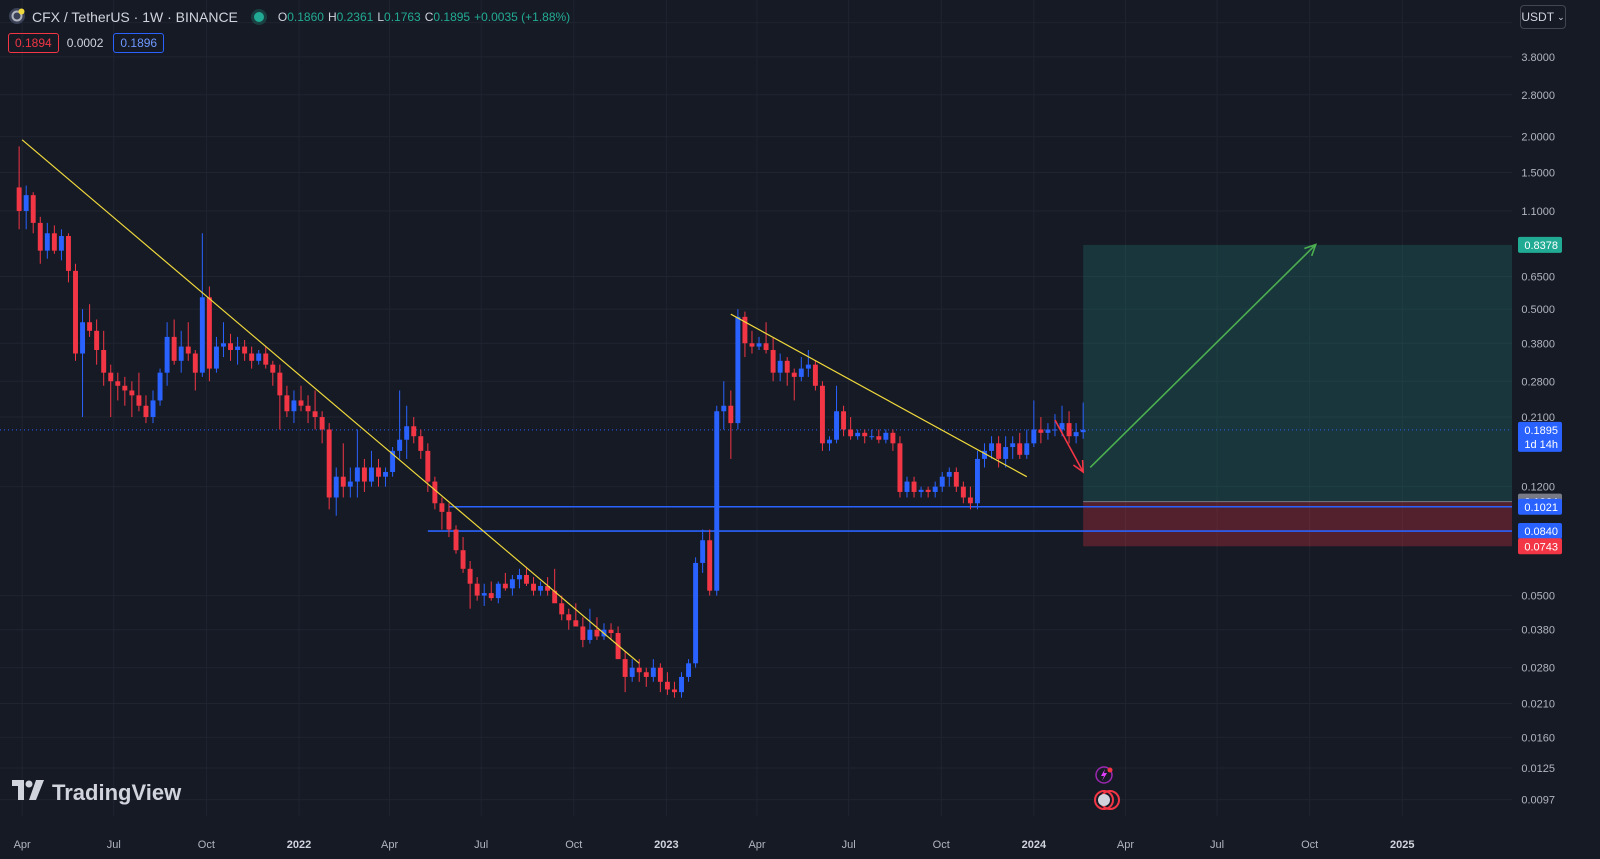  What do you see at coordinates (135, 17) in the screenshot?
I see `symbol-title: CFX / TetherUS · 1W · BINANCE` at bounding box center [135, 17].